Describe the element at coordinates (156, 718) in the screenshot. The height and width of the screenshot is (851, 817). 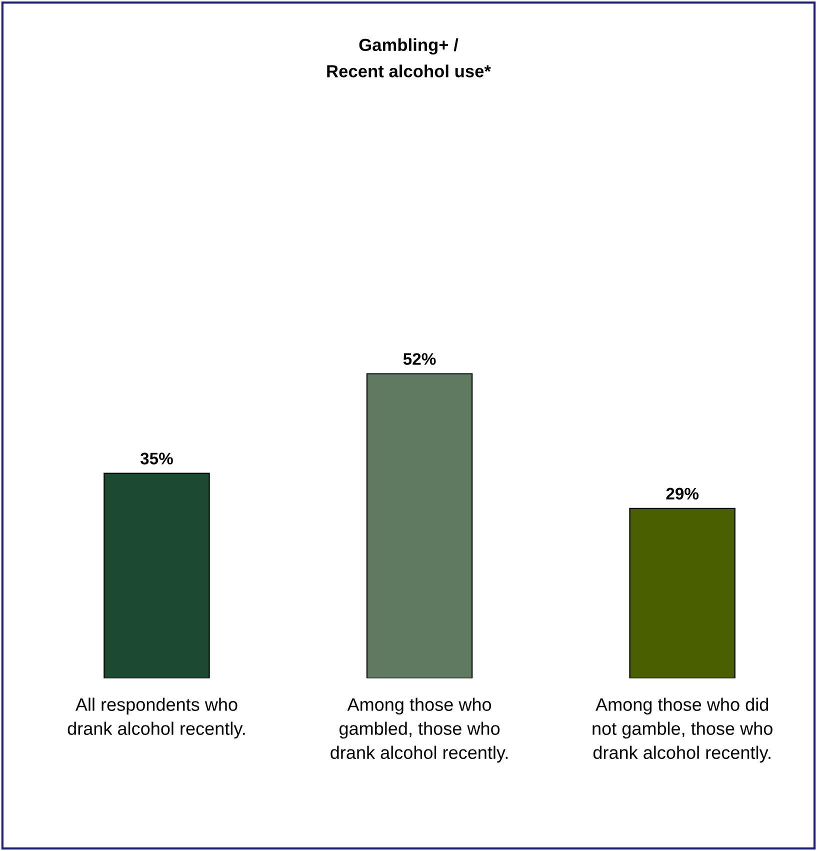
I see `x-tick-label: All respondents who drank alcohol recently.` at that location.